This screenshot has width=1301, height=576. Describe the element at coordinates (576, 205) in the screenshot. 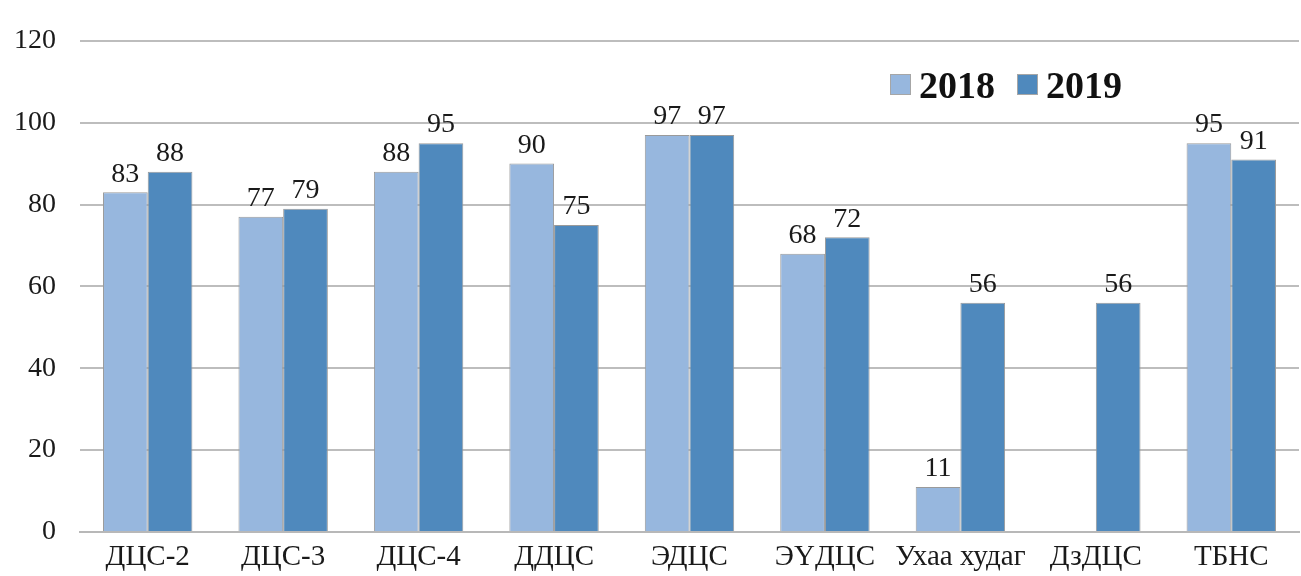

I see `data-label: 75` at that location.